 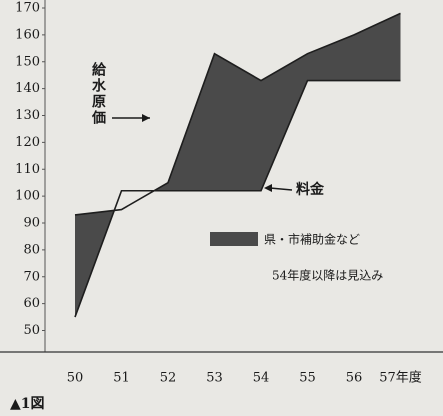 I want to click on label-arrow, so click(x=281, y=189).